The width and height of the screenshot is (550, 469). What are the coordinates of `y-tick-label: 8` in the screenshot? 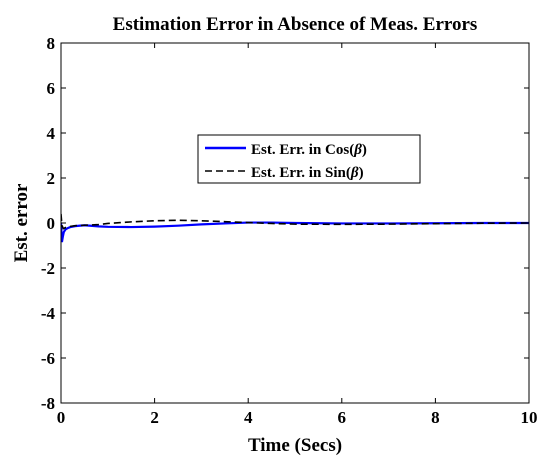 It's located at (51, 43).